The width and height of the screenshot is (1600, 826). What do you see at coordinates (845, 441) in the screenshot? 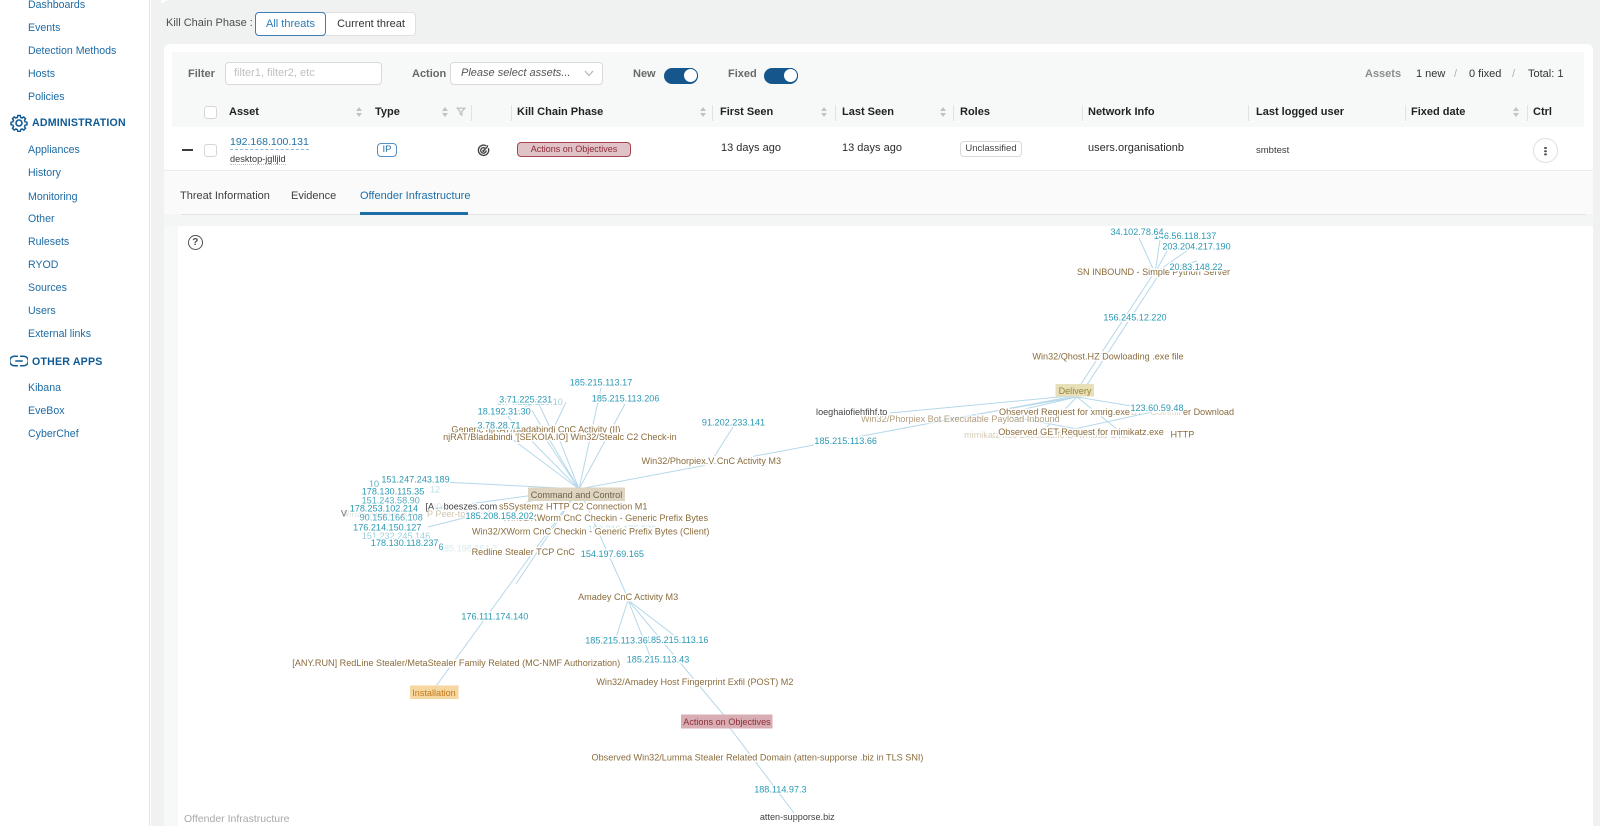
I see `svg-text: 185.215.113.66` at bounding box center [845, 441].